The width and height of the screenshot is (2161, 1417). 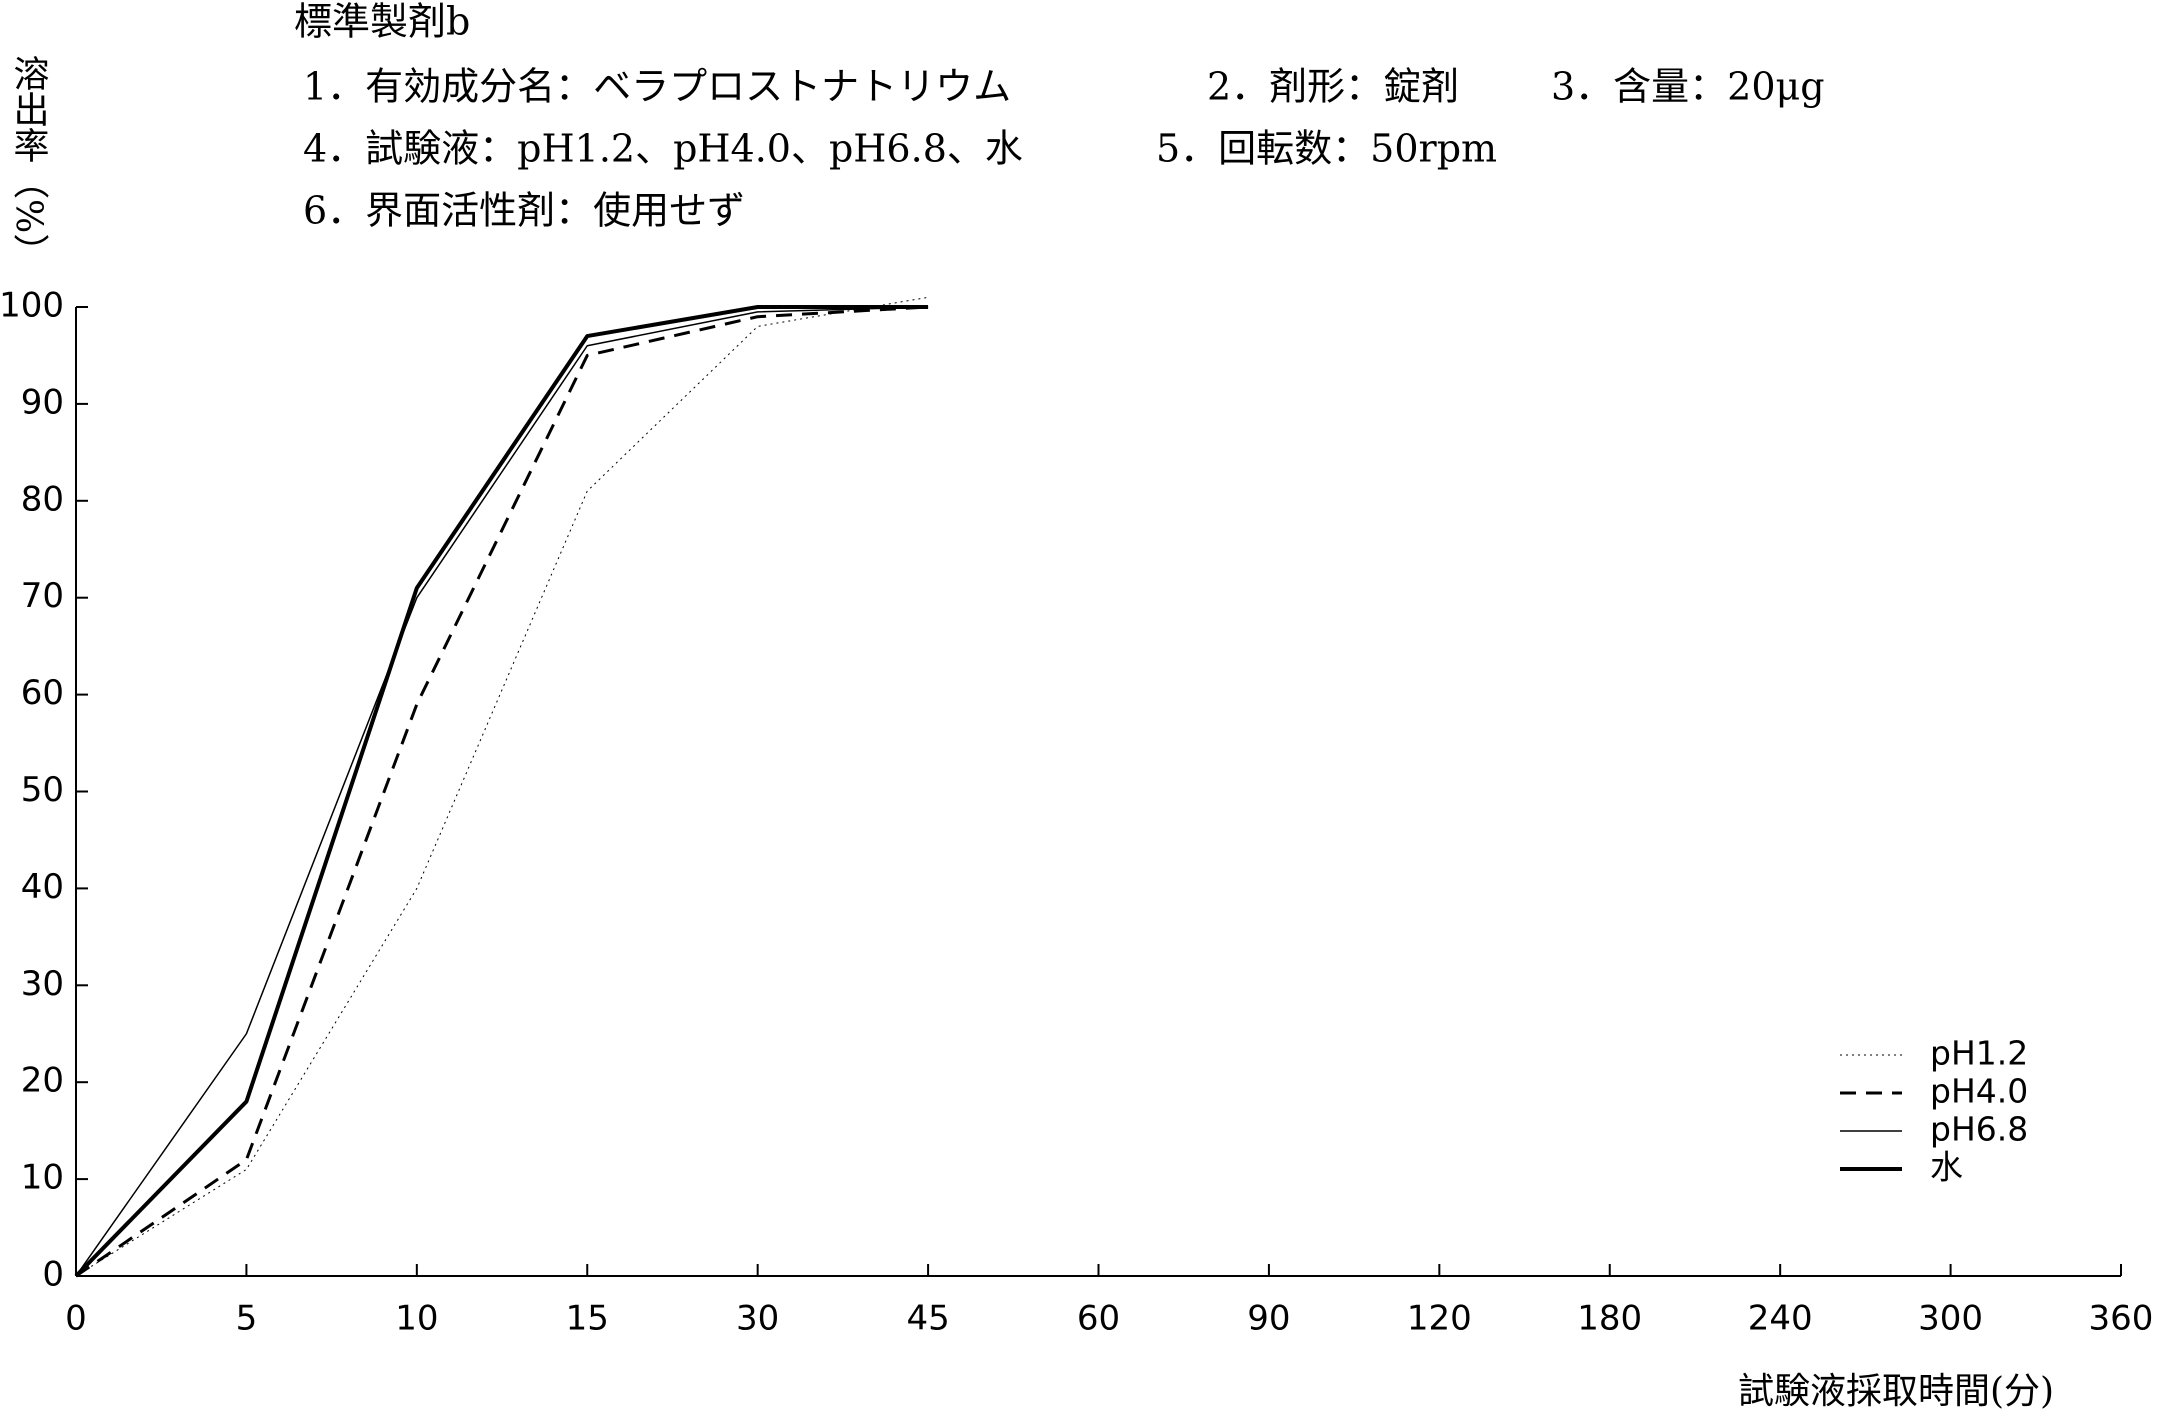 I want to click on x-tick-label: 30, so click(x=757, y=1319).